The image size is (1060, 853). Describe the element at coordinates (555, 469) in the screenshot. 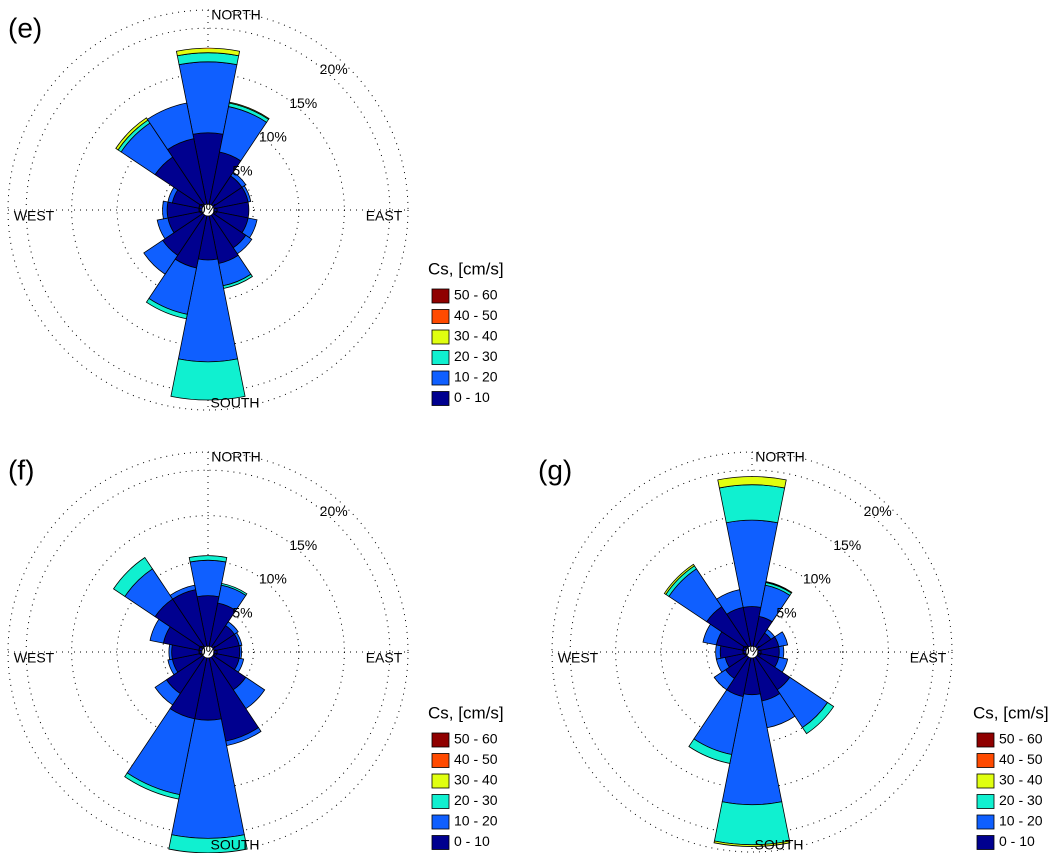

I see `chart-title: (g)` at that location.